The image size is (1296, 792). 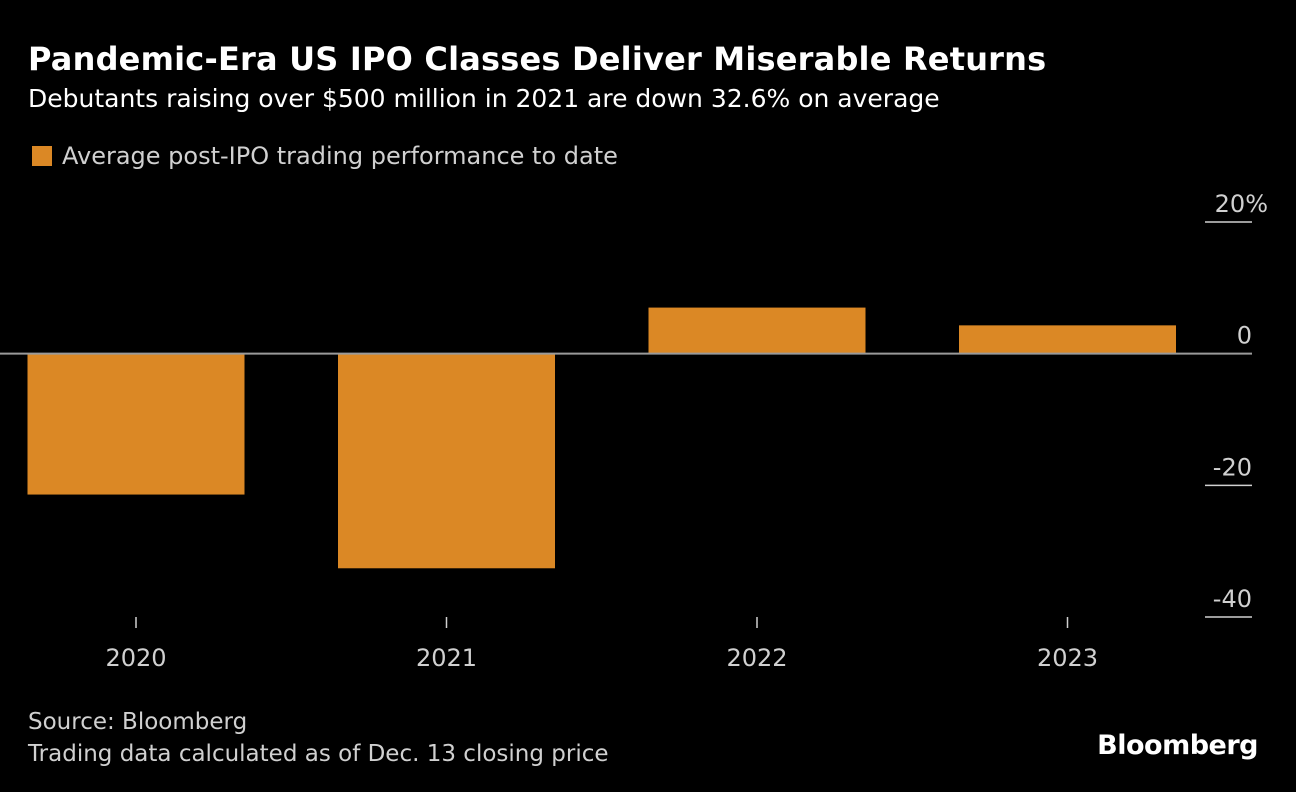 What do you see at coordinates (1244, 336) in the screenshot?
I see `y-tick-label: 0` at bounding box center [1244, 336].